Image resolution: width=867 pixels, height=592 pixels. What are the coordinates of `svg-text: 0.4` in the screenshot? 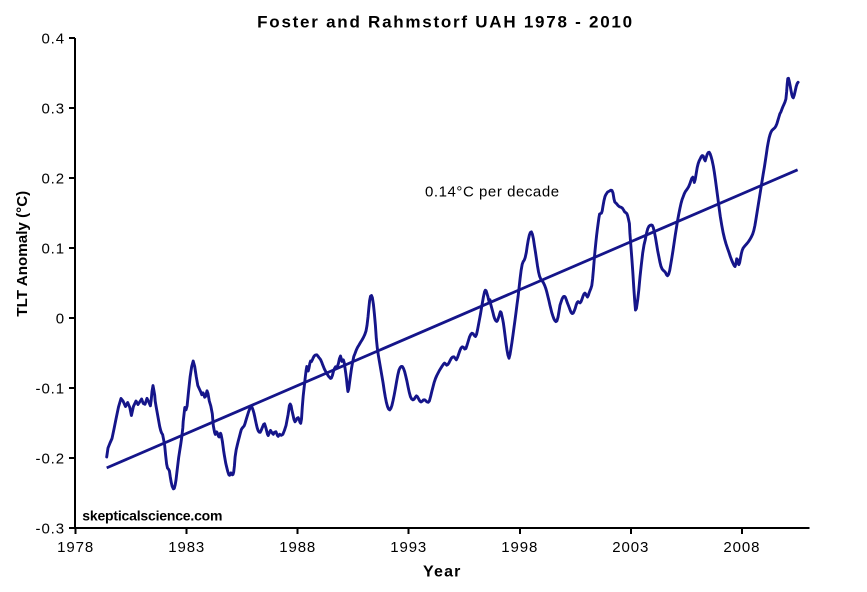 It's located at (53, 38).